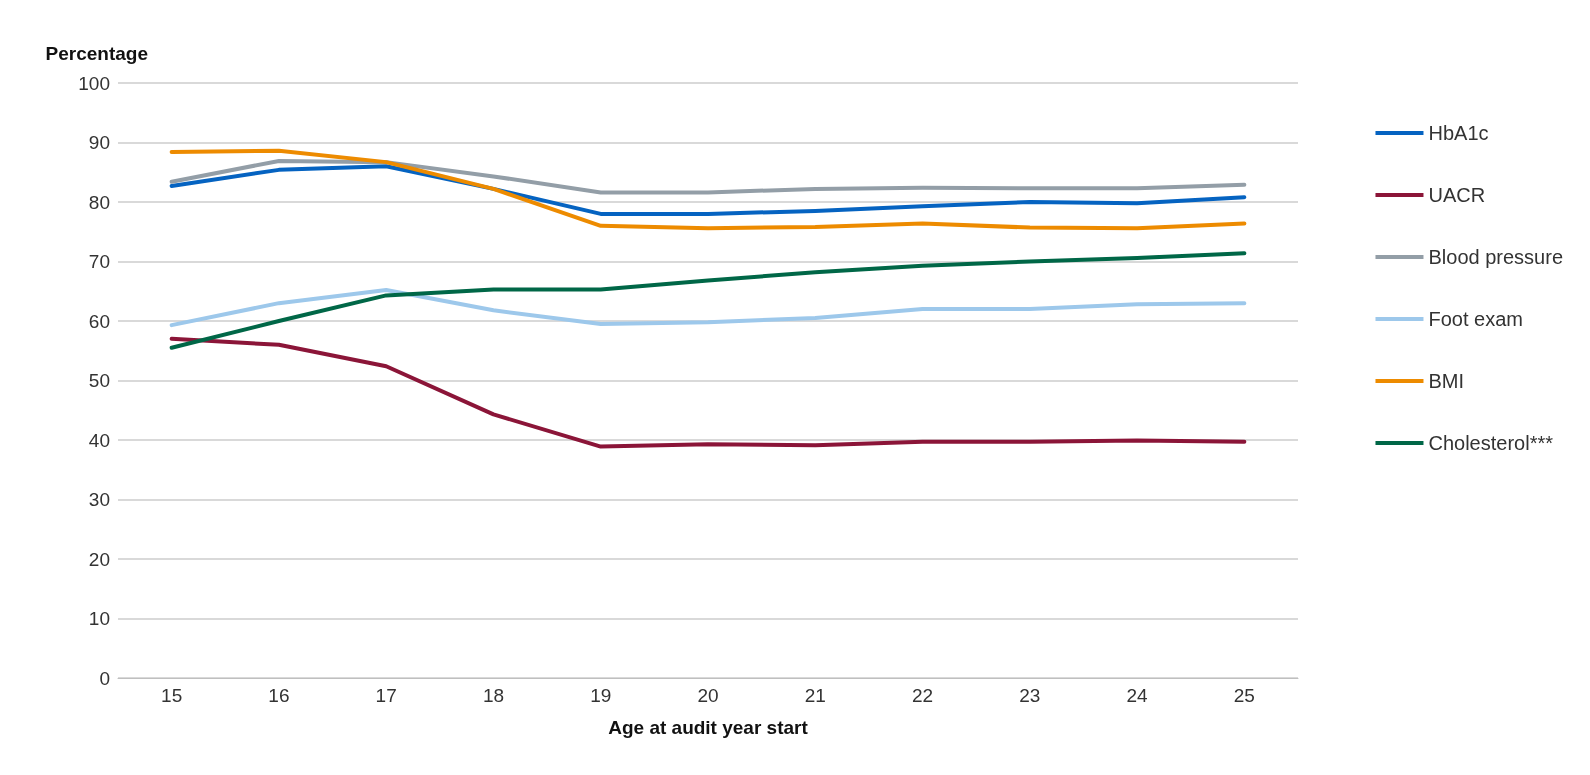 The image size is (1590, 775). I want to click on x-tick-label: 23, so click(1030, 695).